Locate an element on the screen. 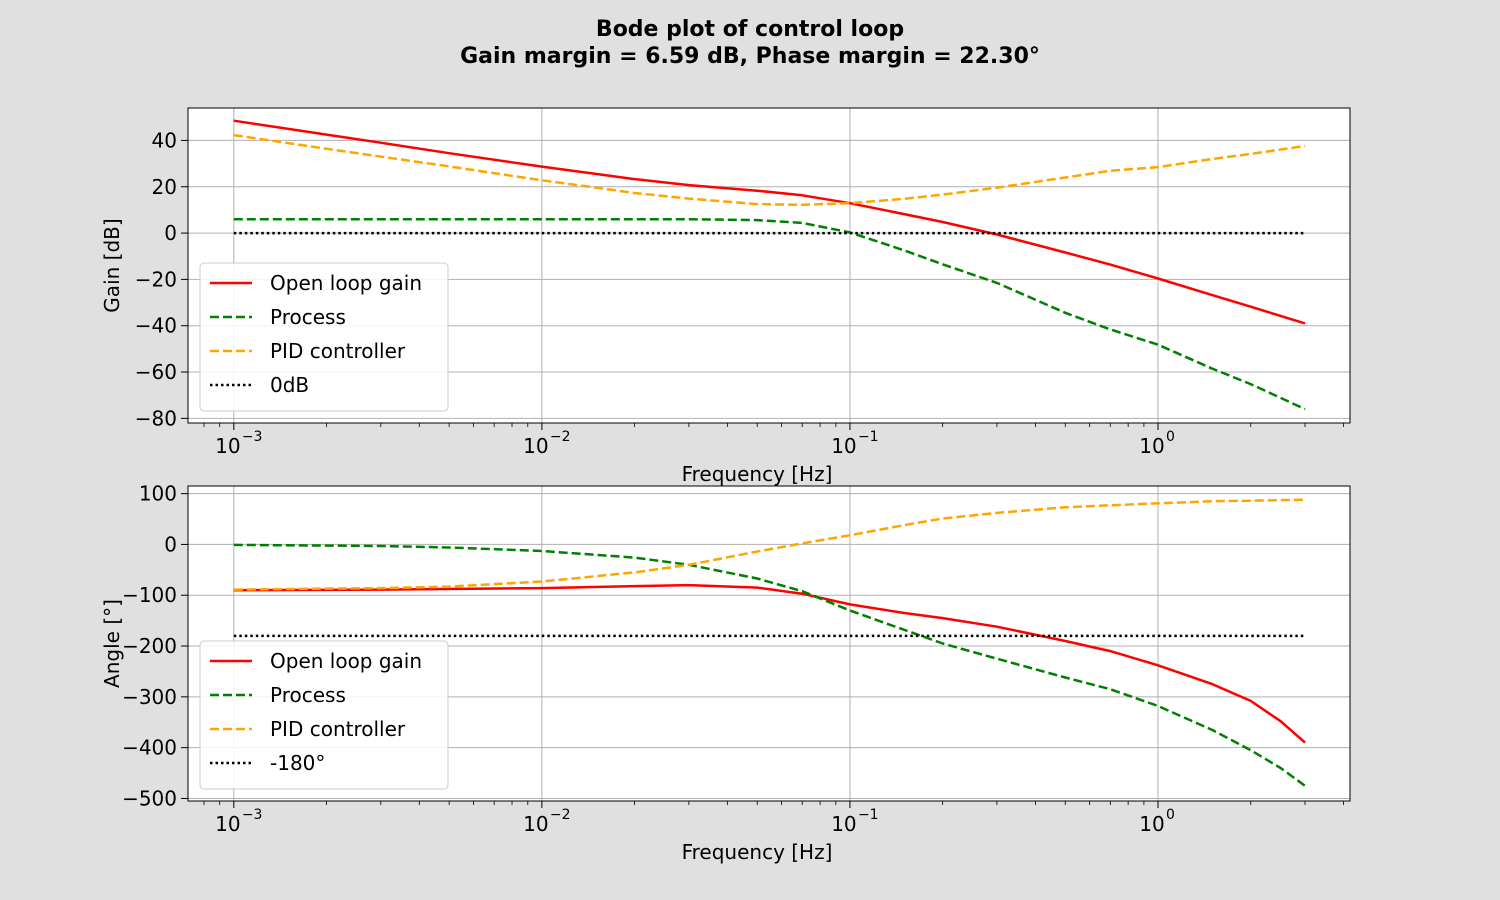 This screenshot has height=900, width=1500. figure-title: Bode plot of control loop is located at coordinates (750, 29).